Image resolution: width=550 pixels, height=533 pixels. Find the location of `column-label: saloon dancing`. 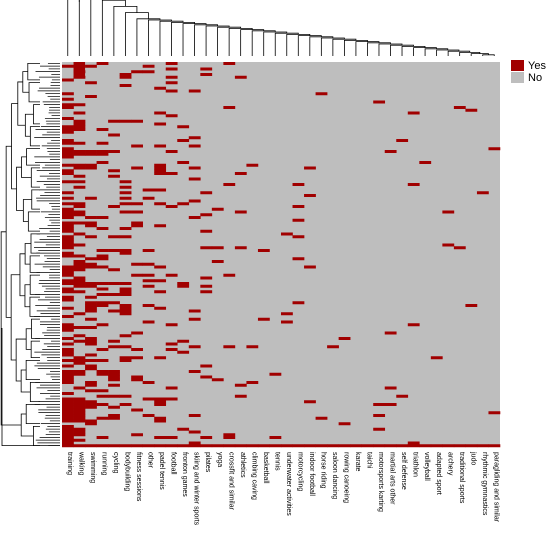

column-label: saloon dancing is located at coordinates (334, 475).